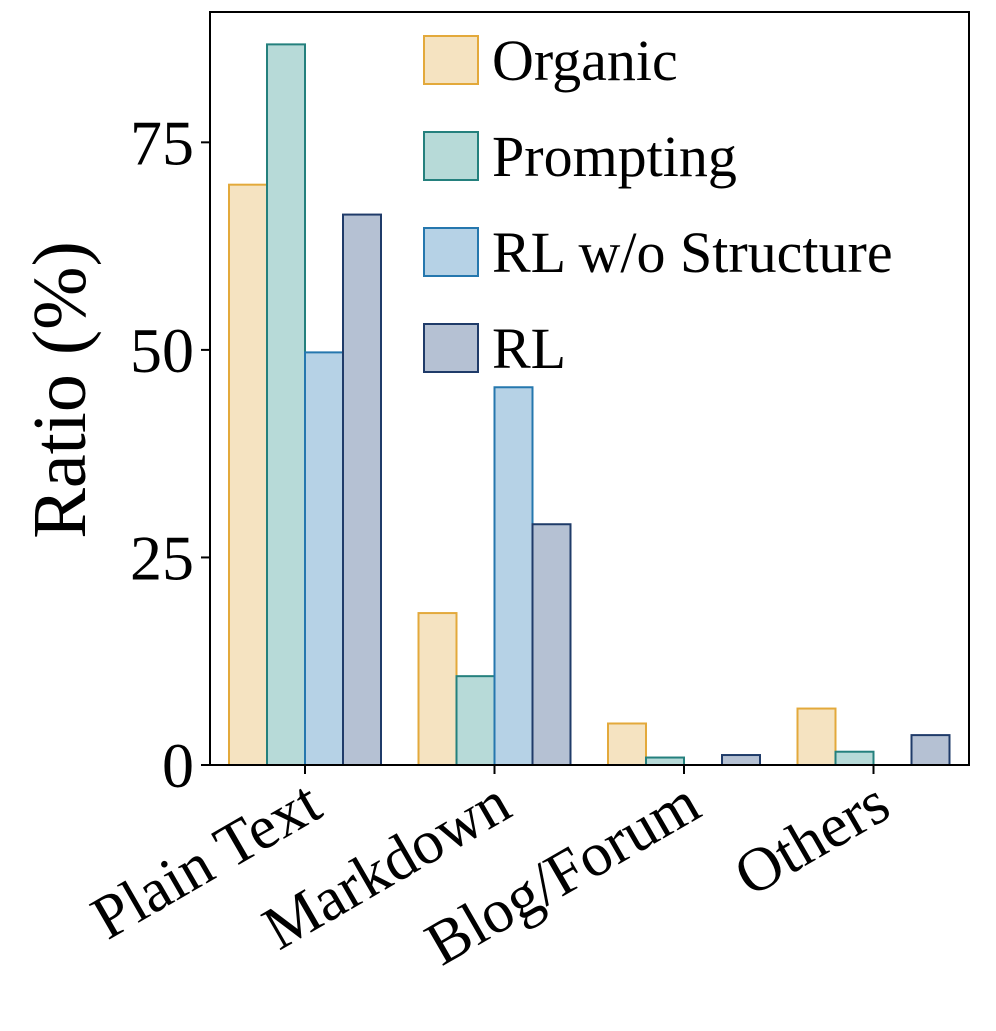  Describe the element at coordinates (324, 558) in the screenshot. I see `bar-rl-w-o-structure-plain-text` at that location.